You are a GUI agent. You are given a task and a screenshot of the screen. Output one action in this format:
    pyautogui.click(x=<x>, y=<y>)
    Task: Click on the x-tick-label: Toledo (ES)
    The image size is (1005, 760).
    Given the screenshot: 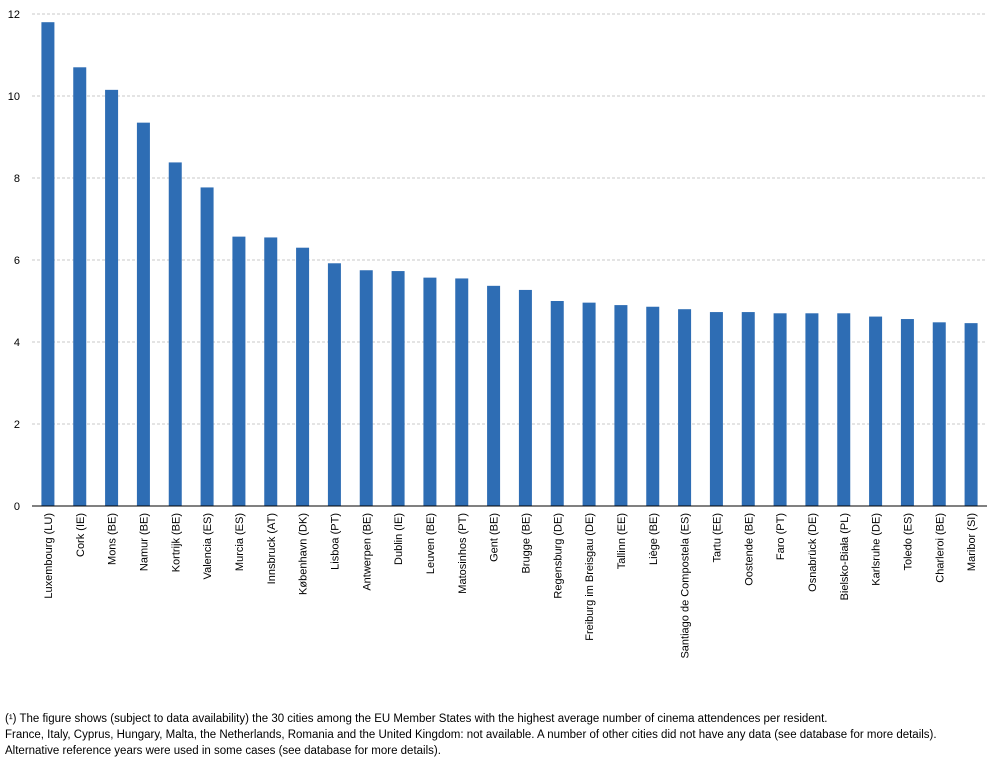 What is the action you would take?
    pyautogui.click(x=908, y=541)
    